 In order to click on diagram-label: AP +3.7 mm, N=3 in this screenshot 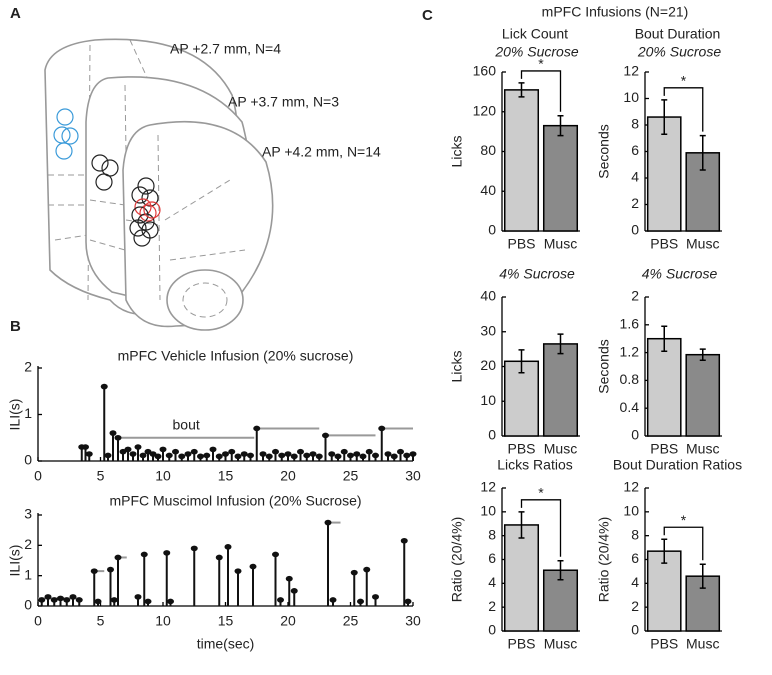, I will do `click(283, 102)`.